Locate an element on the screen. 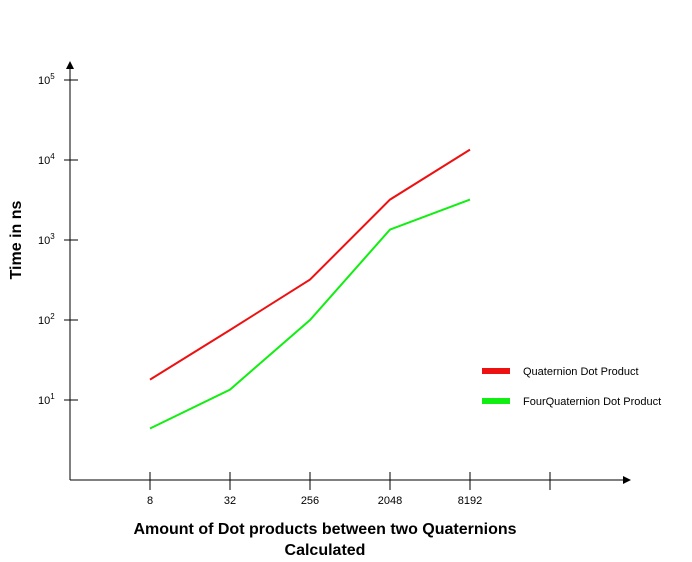 The image size is (692, 562). x-tick-label: 2048 is located at coordinates (390, 501).